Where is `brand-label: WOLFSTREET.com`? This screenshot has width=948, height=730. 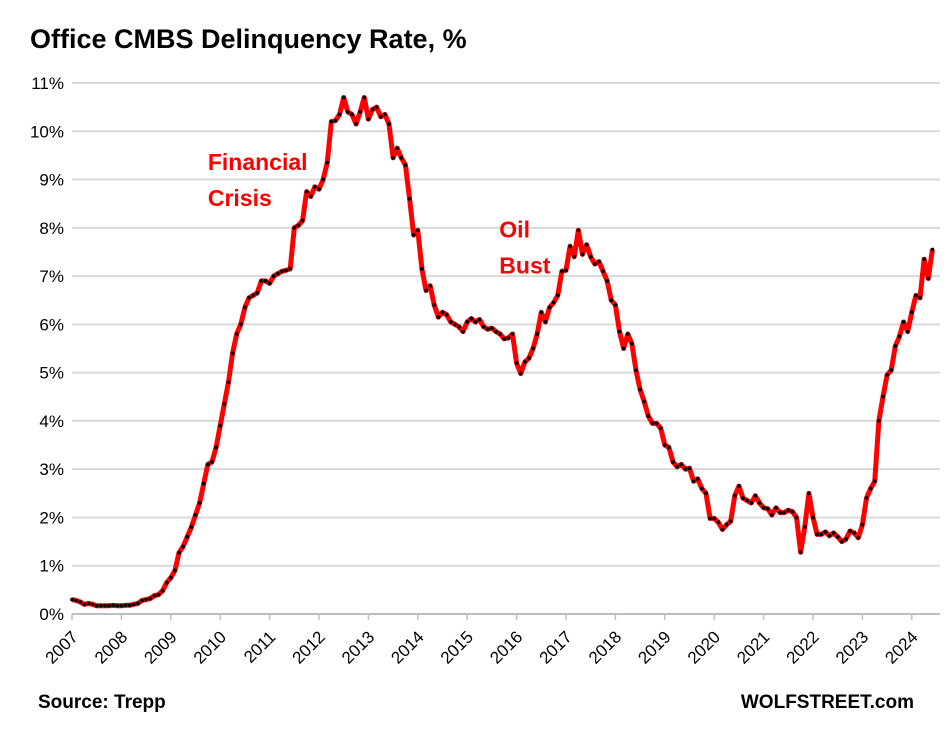 brand-label: WOLFSTREET.com is located at coordinates (827, 702).